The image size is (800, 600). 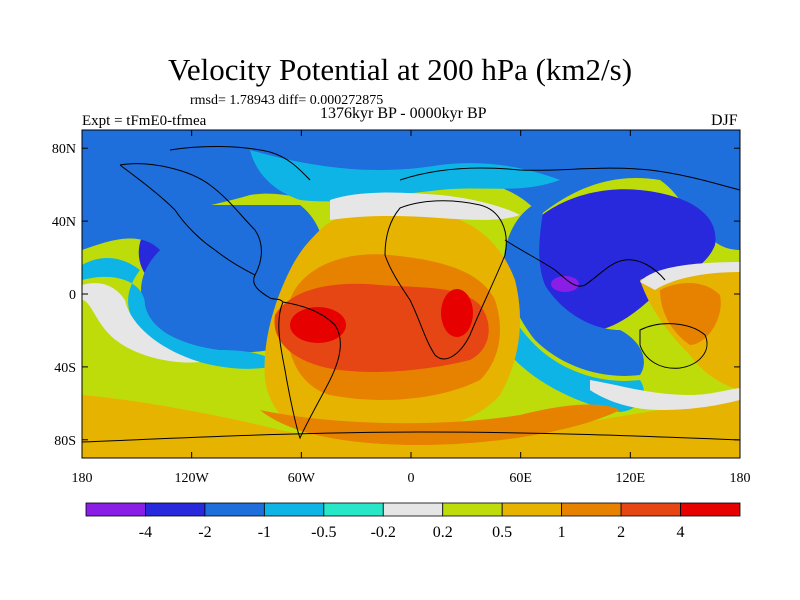 I want to click on colorbar-label: -4, so click(x=145, y=532).